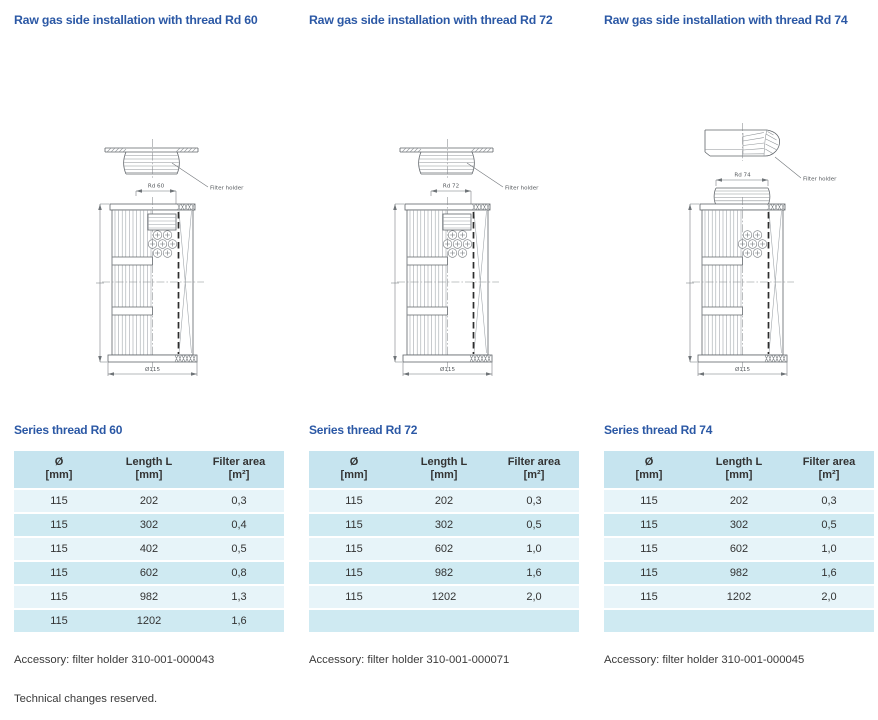 The width and height of the screenshot is (878, 720). What do you see at coordinates (239, 572) in the screenshot?
I see `table-cell: 0,8` at bounding box center [239, 572].